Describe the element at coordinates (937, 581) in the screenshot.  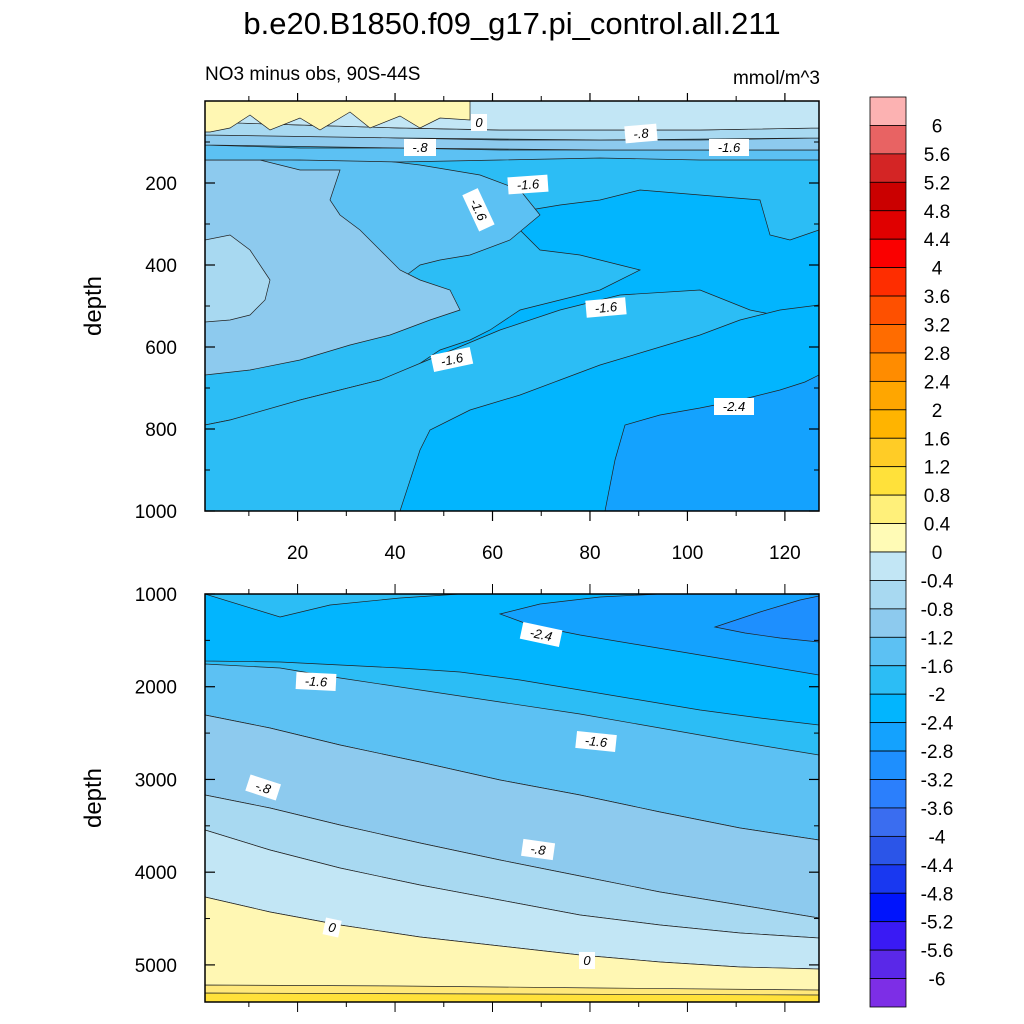
I see `colorbar-label: -0.4` at that location.